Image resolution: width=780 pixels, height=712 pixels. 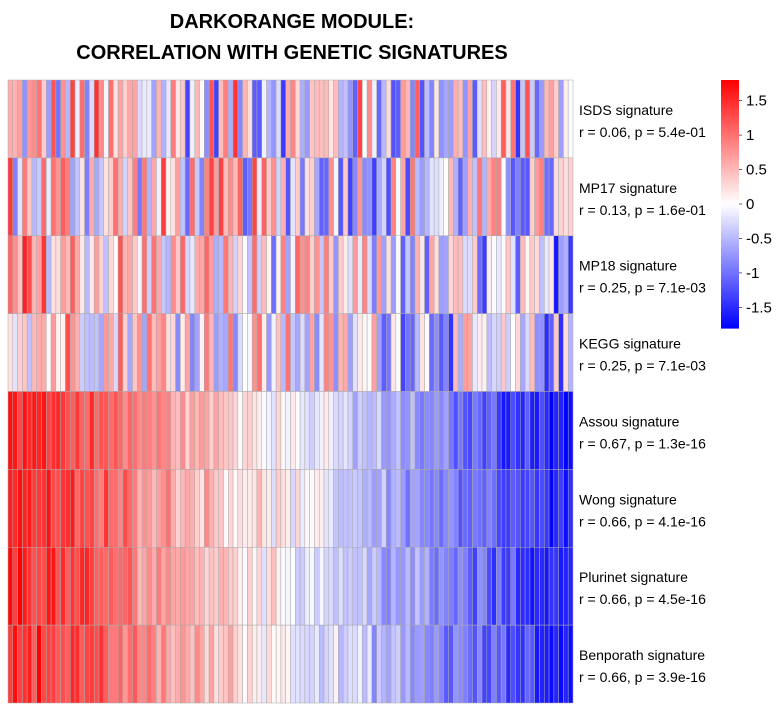 I want to click on row-stat-label: r = 0.67, p = 1.3e-16, so click(x=642, y=443).